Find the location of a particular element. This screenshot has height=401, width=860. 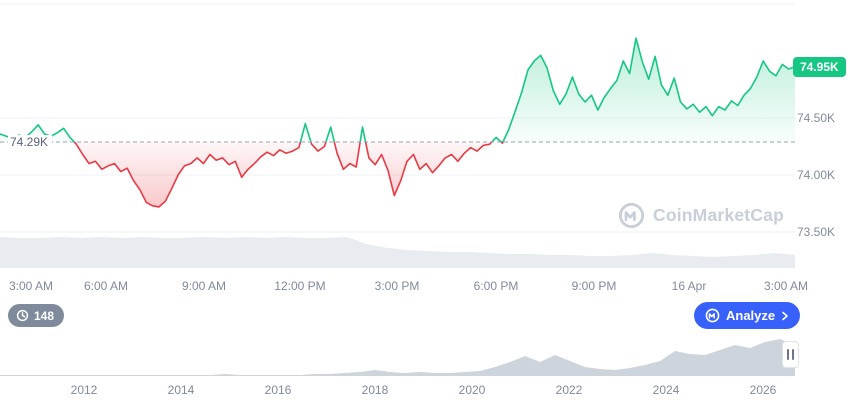

year-tick-label: 2022 is located at coordinates (569, 390).